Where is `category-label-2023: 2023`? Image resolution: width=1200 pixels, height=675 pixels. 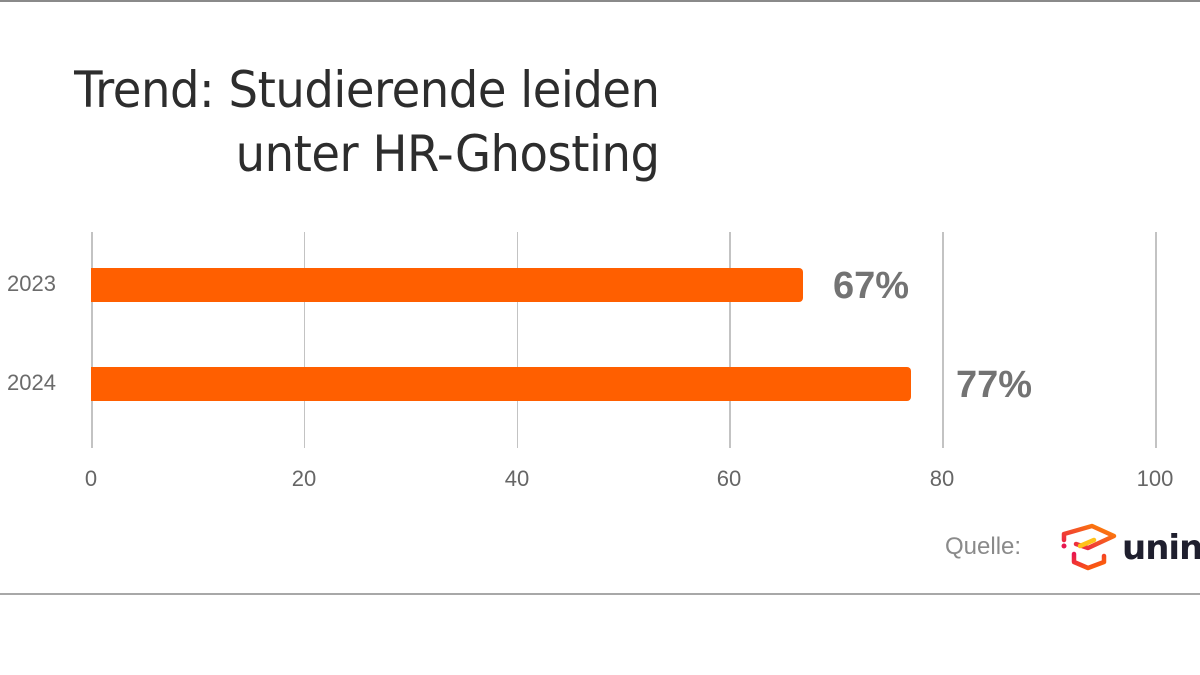 category-label-2023: 2023 is located at coordinates (31, 283).